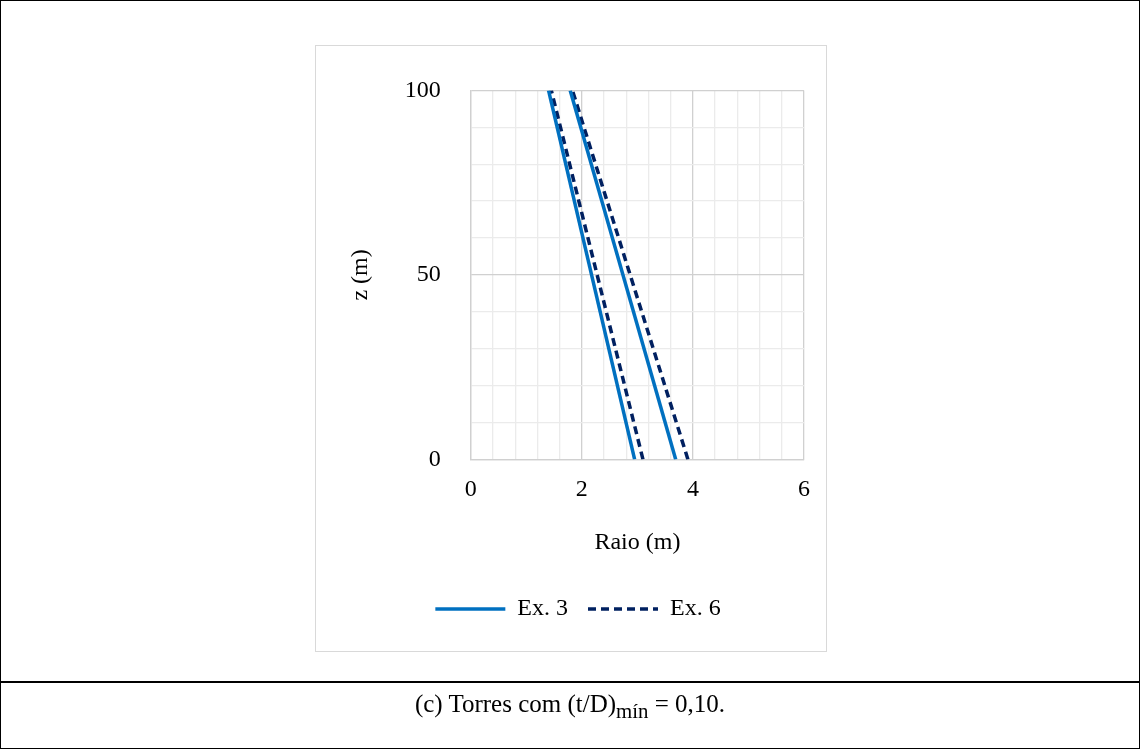  What do you see at coordinates (570, 707) in the screenshot?
I see `text: (c) Torres com (t/D)$_{mín}$ = 0,10.` at bounding box center [570, 707].